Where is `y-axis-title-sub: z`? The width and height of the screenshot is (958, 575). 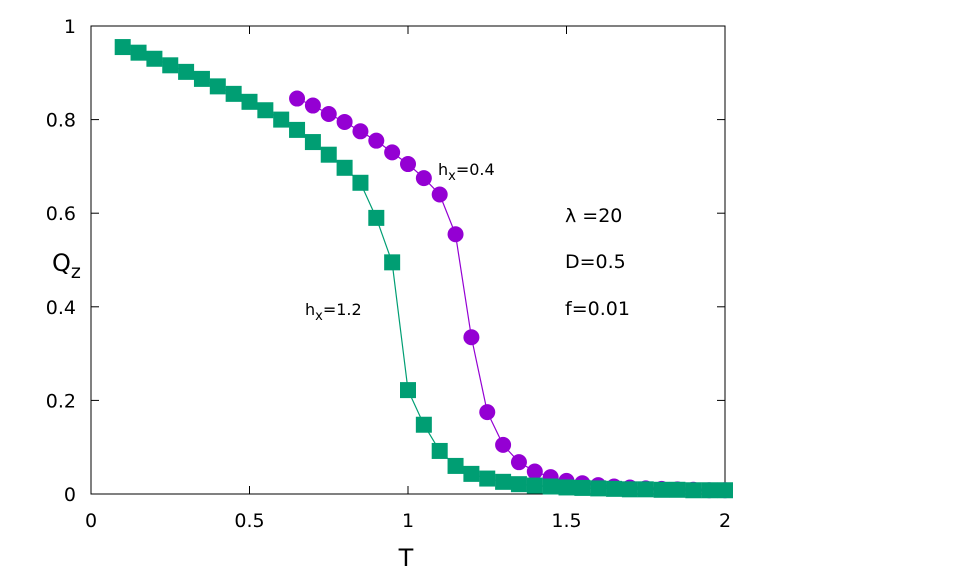 y-axis-title-sub: z is located at coordinates (76, 272).